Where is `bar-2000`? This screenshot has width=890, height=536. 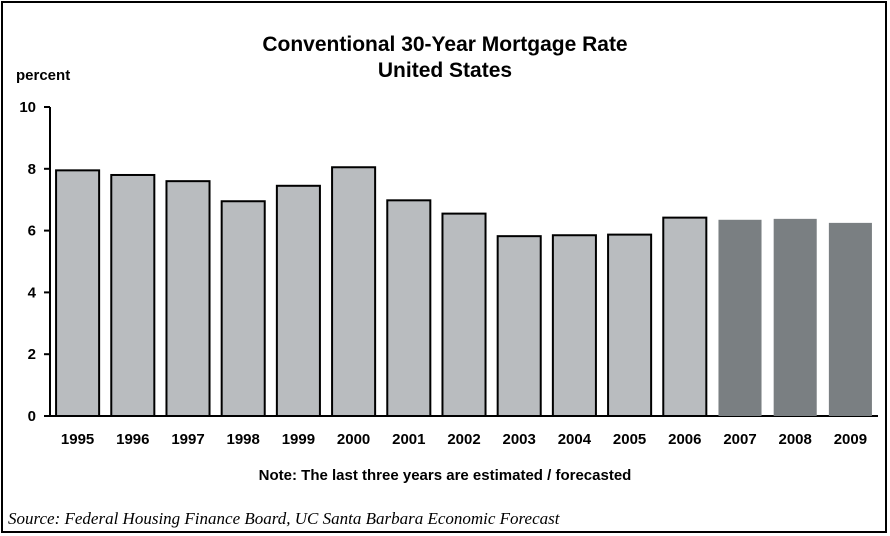 bar-2000 is located at coordinates (354, 291).